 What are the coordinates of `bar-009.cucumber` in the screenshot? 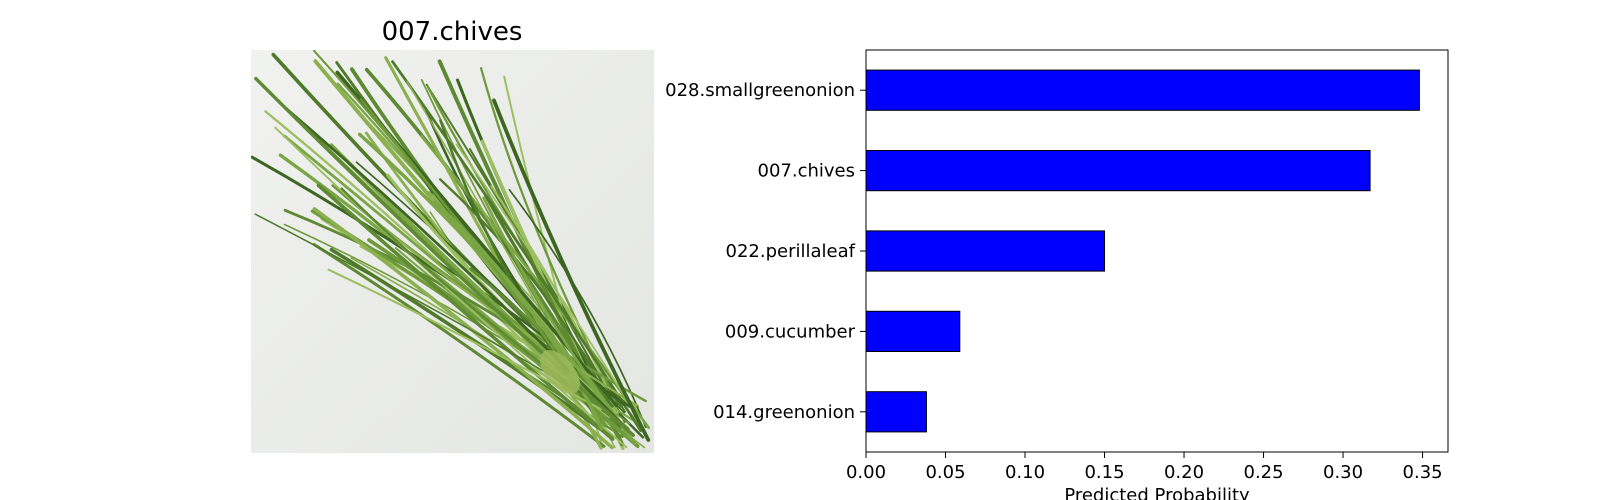 It's located at (913, 331).